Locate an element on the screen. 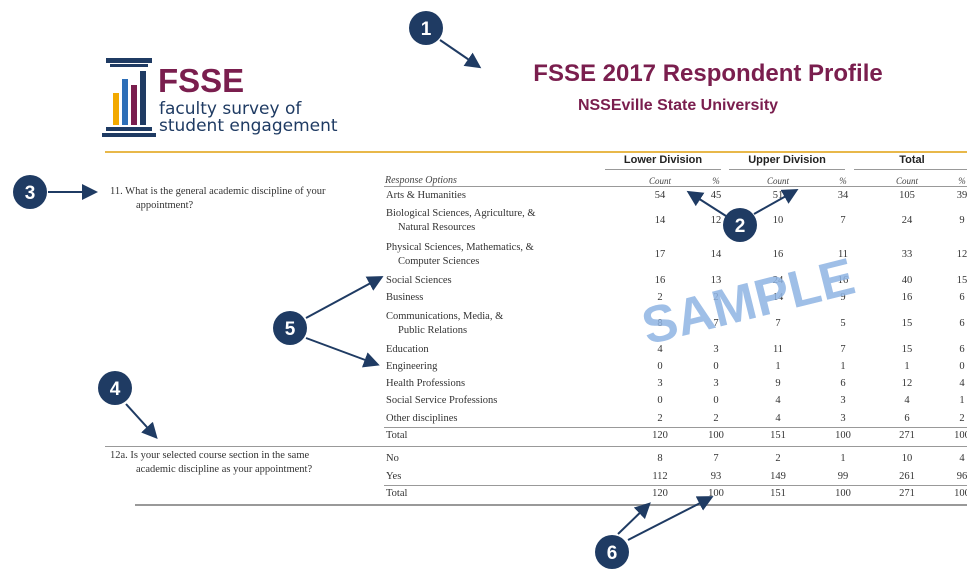  value-cell: 93 is located at coordinates (716, 476).